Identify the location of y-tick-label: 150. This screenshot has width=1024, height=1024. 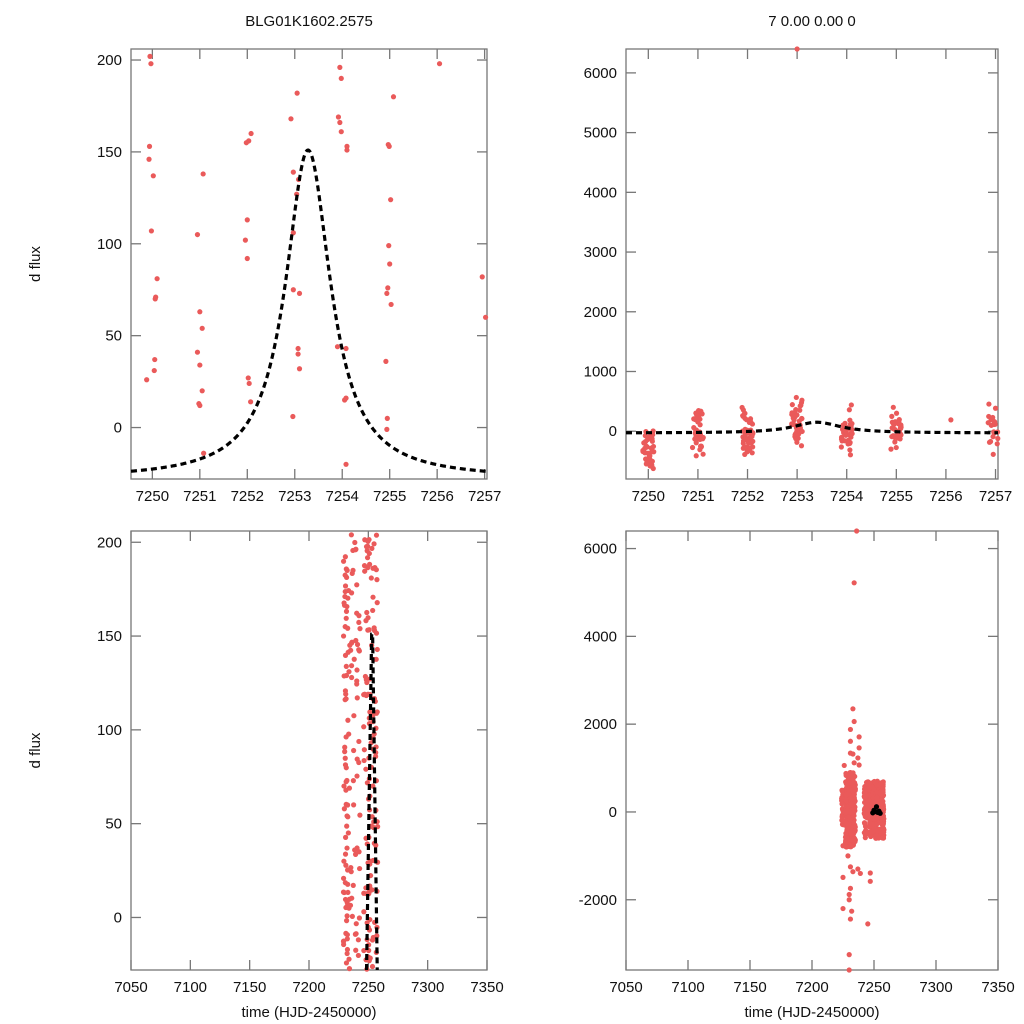
(109, 152).